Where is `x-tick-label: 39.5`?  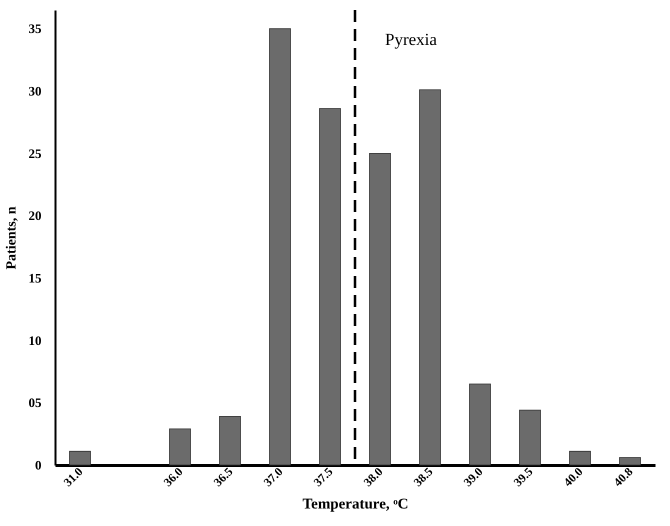 x-tick-label: 39.5 is located at coordinates (523, 477).